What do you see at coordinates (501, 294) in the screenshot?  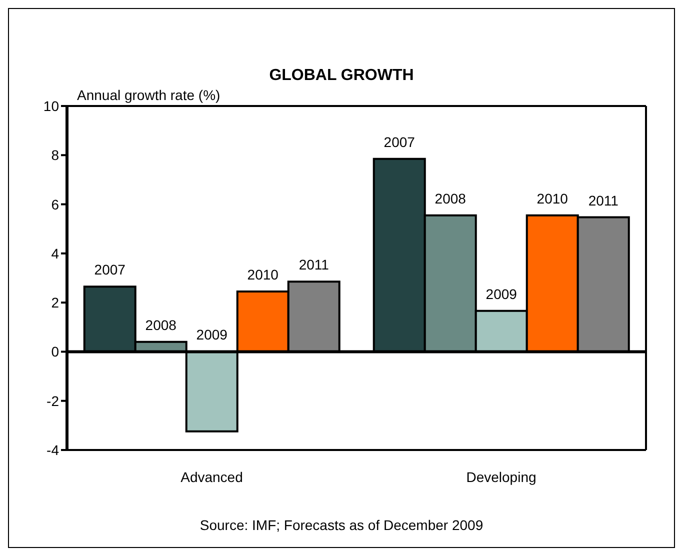 I see `text: 2009` at bounding box center [501, 294].